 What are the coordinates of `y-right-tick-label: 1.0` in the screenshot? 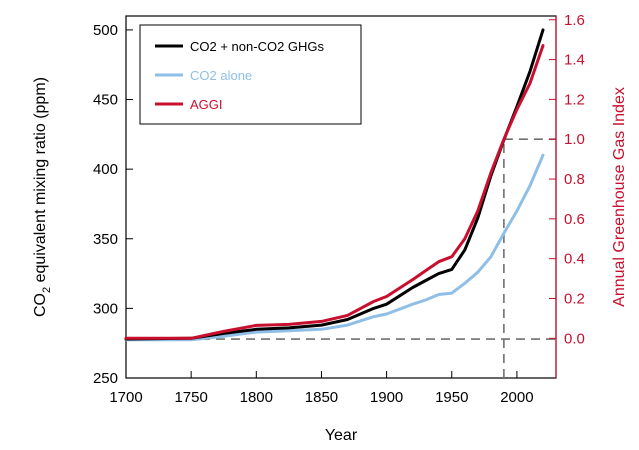 It's located at (574, 139).